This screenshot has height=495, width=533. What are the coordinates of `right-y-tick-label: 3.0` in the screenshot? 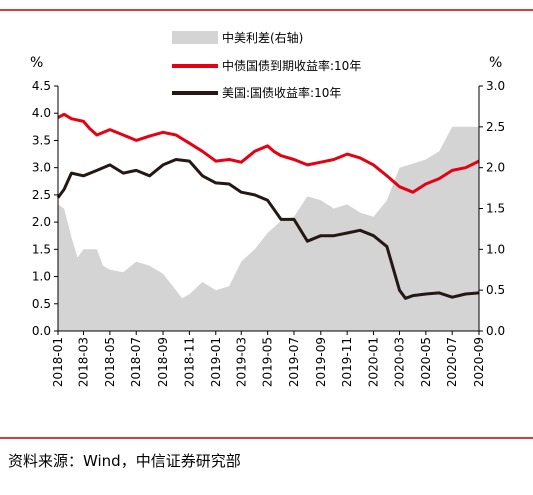 It's located at (495, 86).